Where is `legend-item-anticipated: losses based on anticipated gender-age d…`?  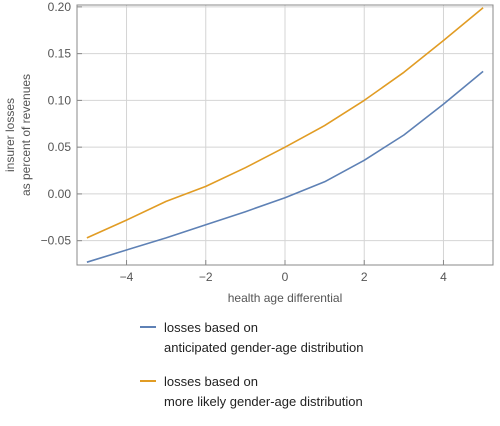
legend-item-anticipated: losses based on anticipated gender-age d… is located at coordinates (251, 338).